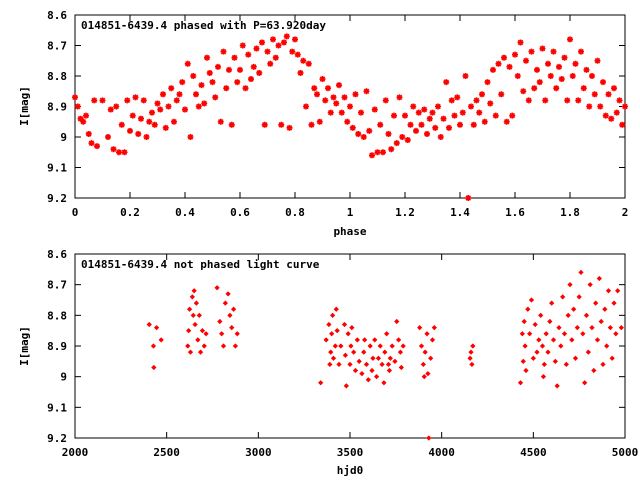  Describe the element at coordinates (258, 452) in the screenshot. I see `x-tick-label: 3000` at that location.